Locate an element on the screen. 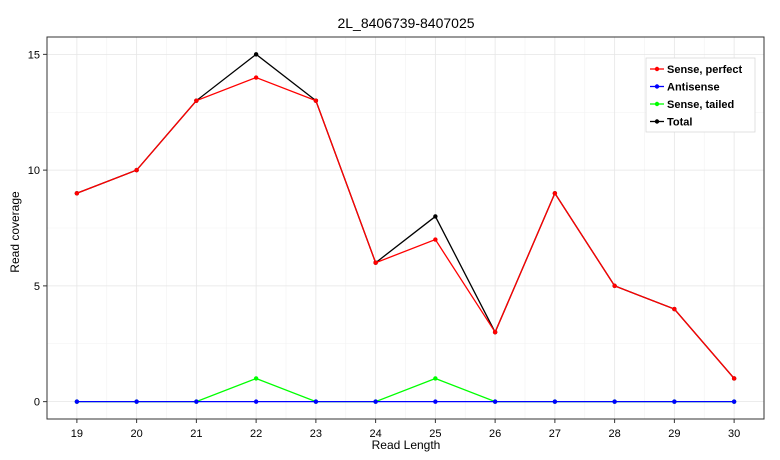 This screenshot has height=460, width=780. legend-box is located at coordinates (700, 95).